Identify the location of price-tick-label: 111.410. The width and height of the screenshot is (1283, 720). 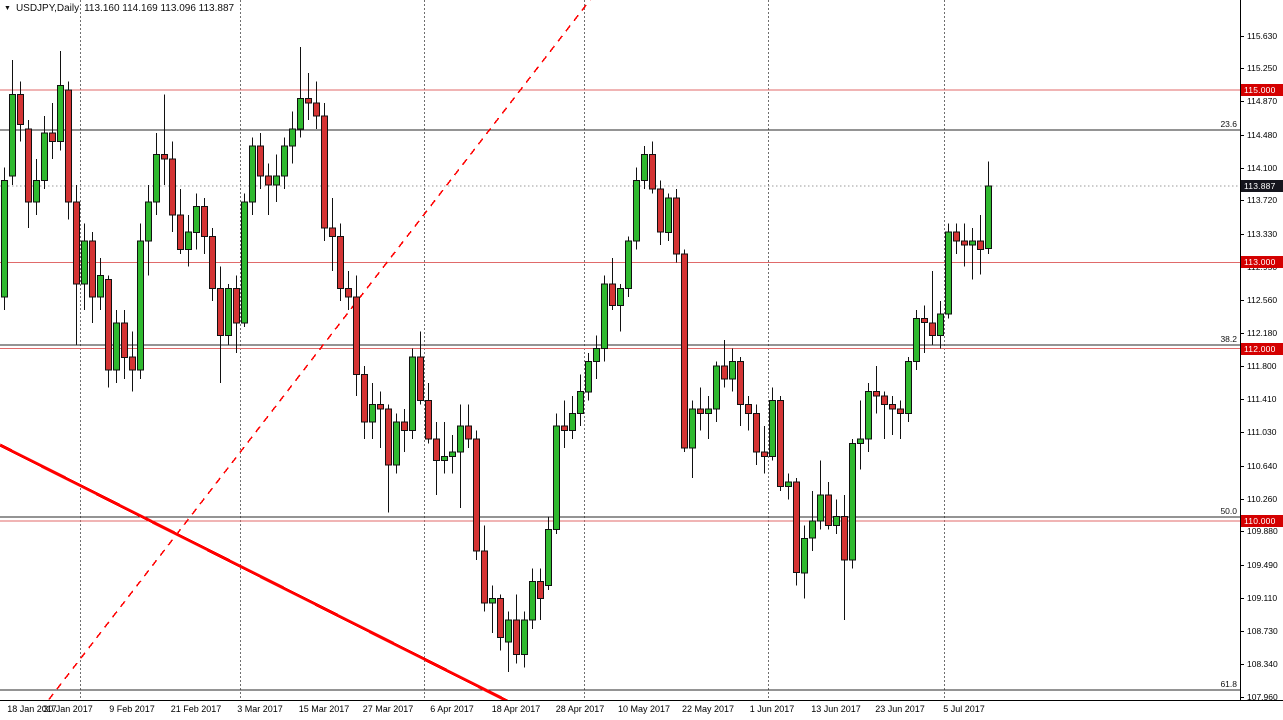
(1262, 399).